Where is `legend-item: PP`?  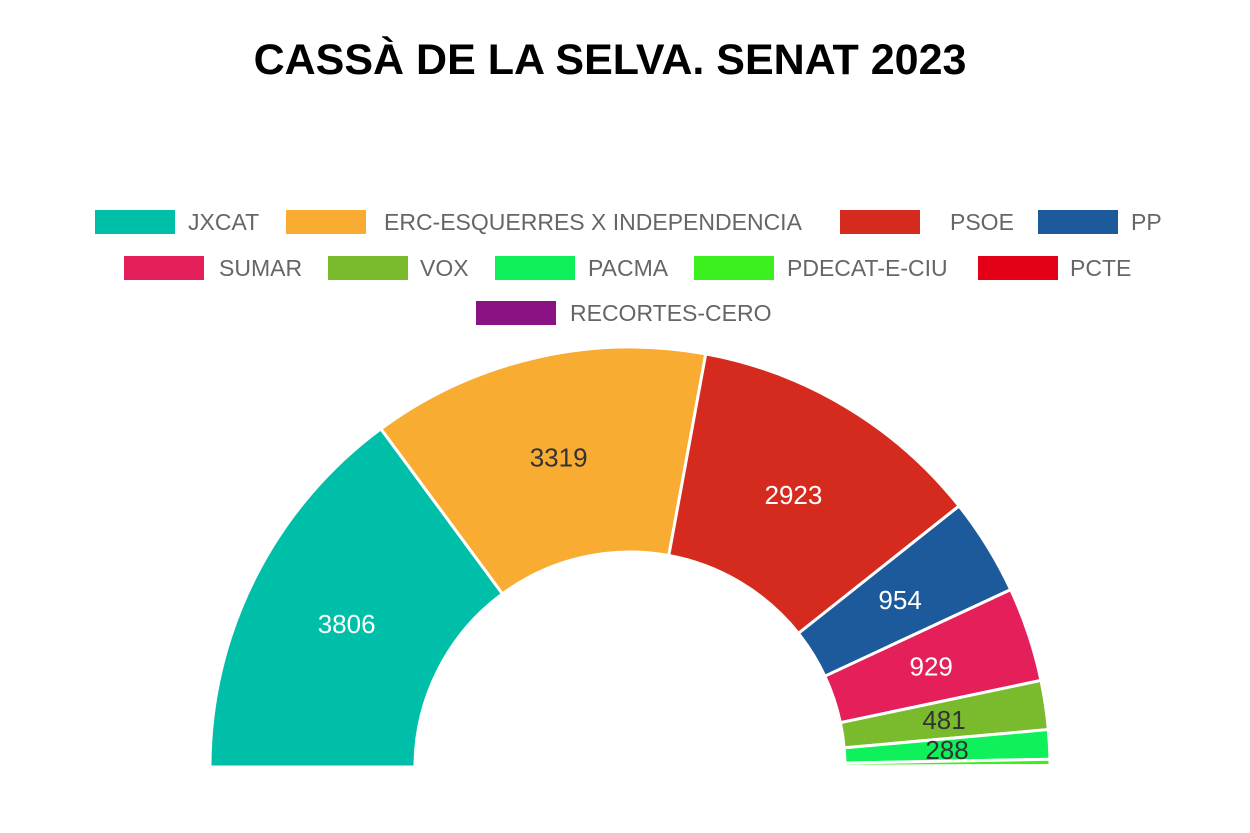
legend-item: PP is located at coordinates (1144, 222).